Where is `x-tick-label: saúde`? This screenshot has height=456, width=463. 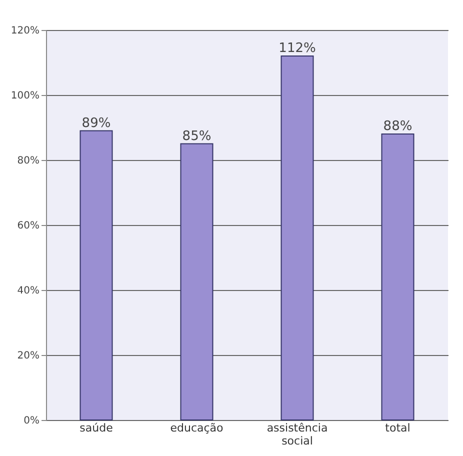
x-tick-label: saúde is located at coordinates (97, 428).